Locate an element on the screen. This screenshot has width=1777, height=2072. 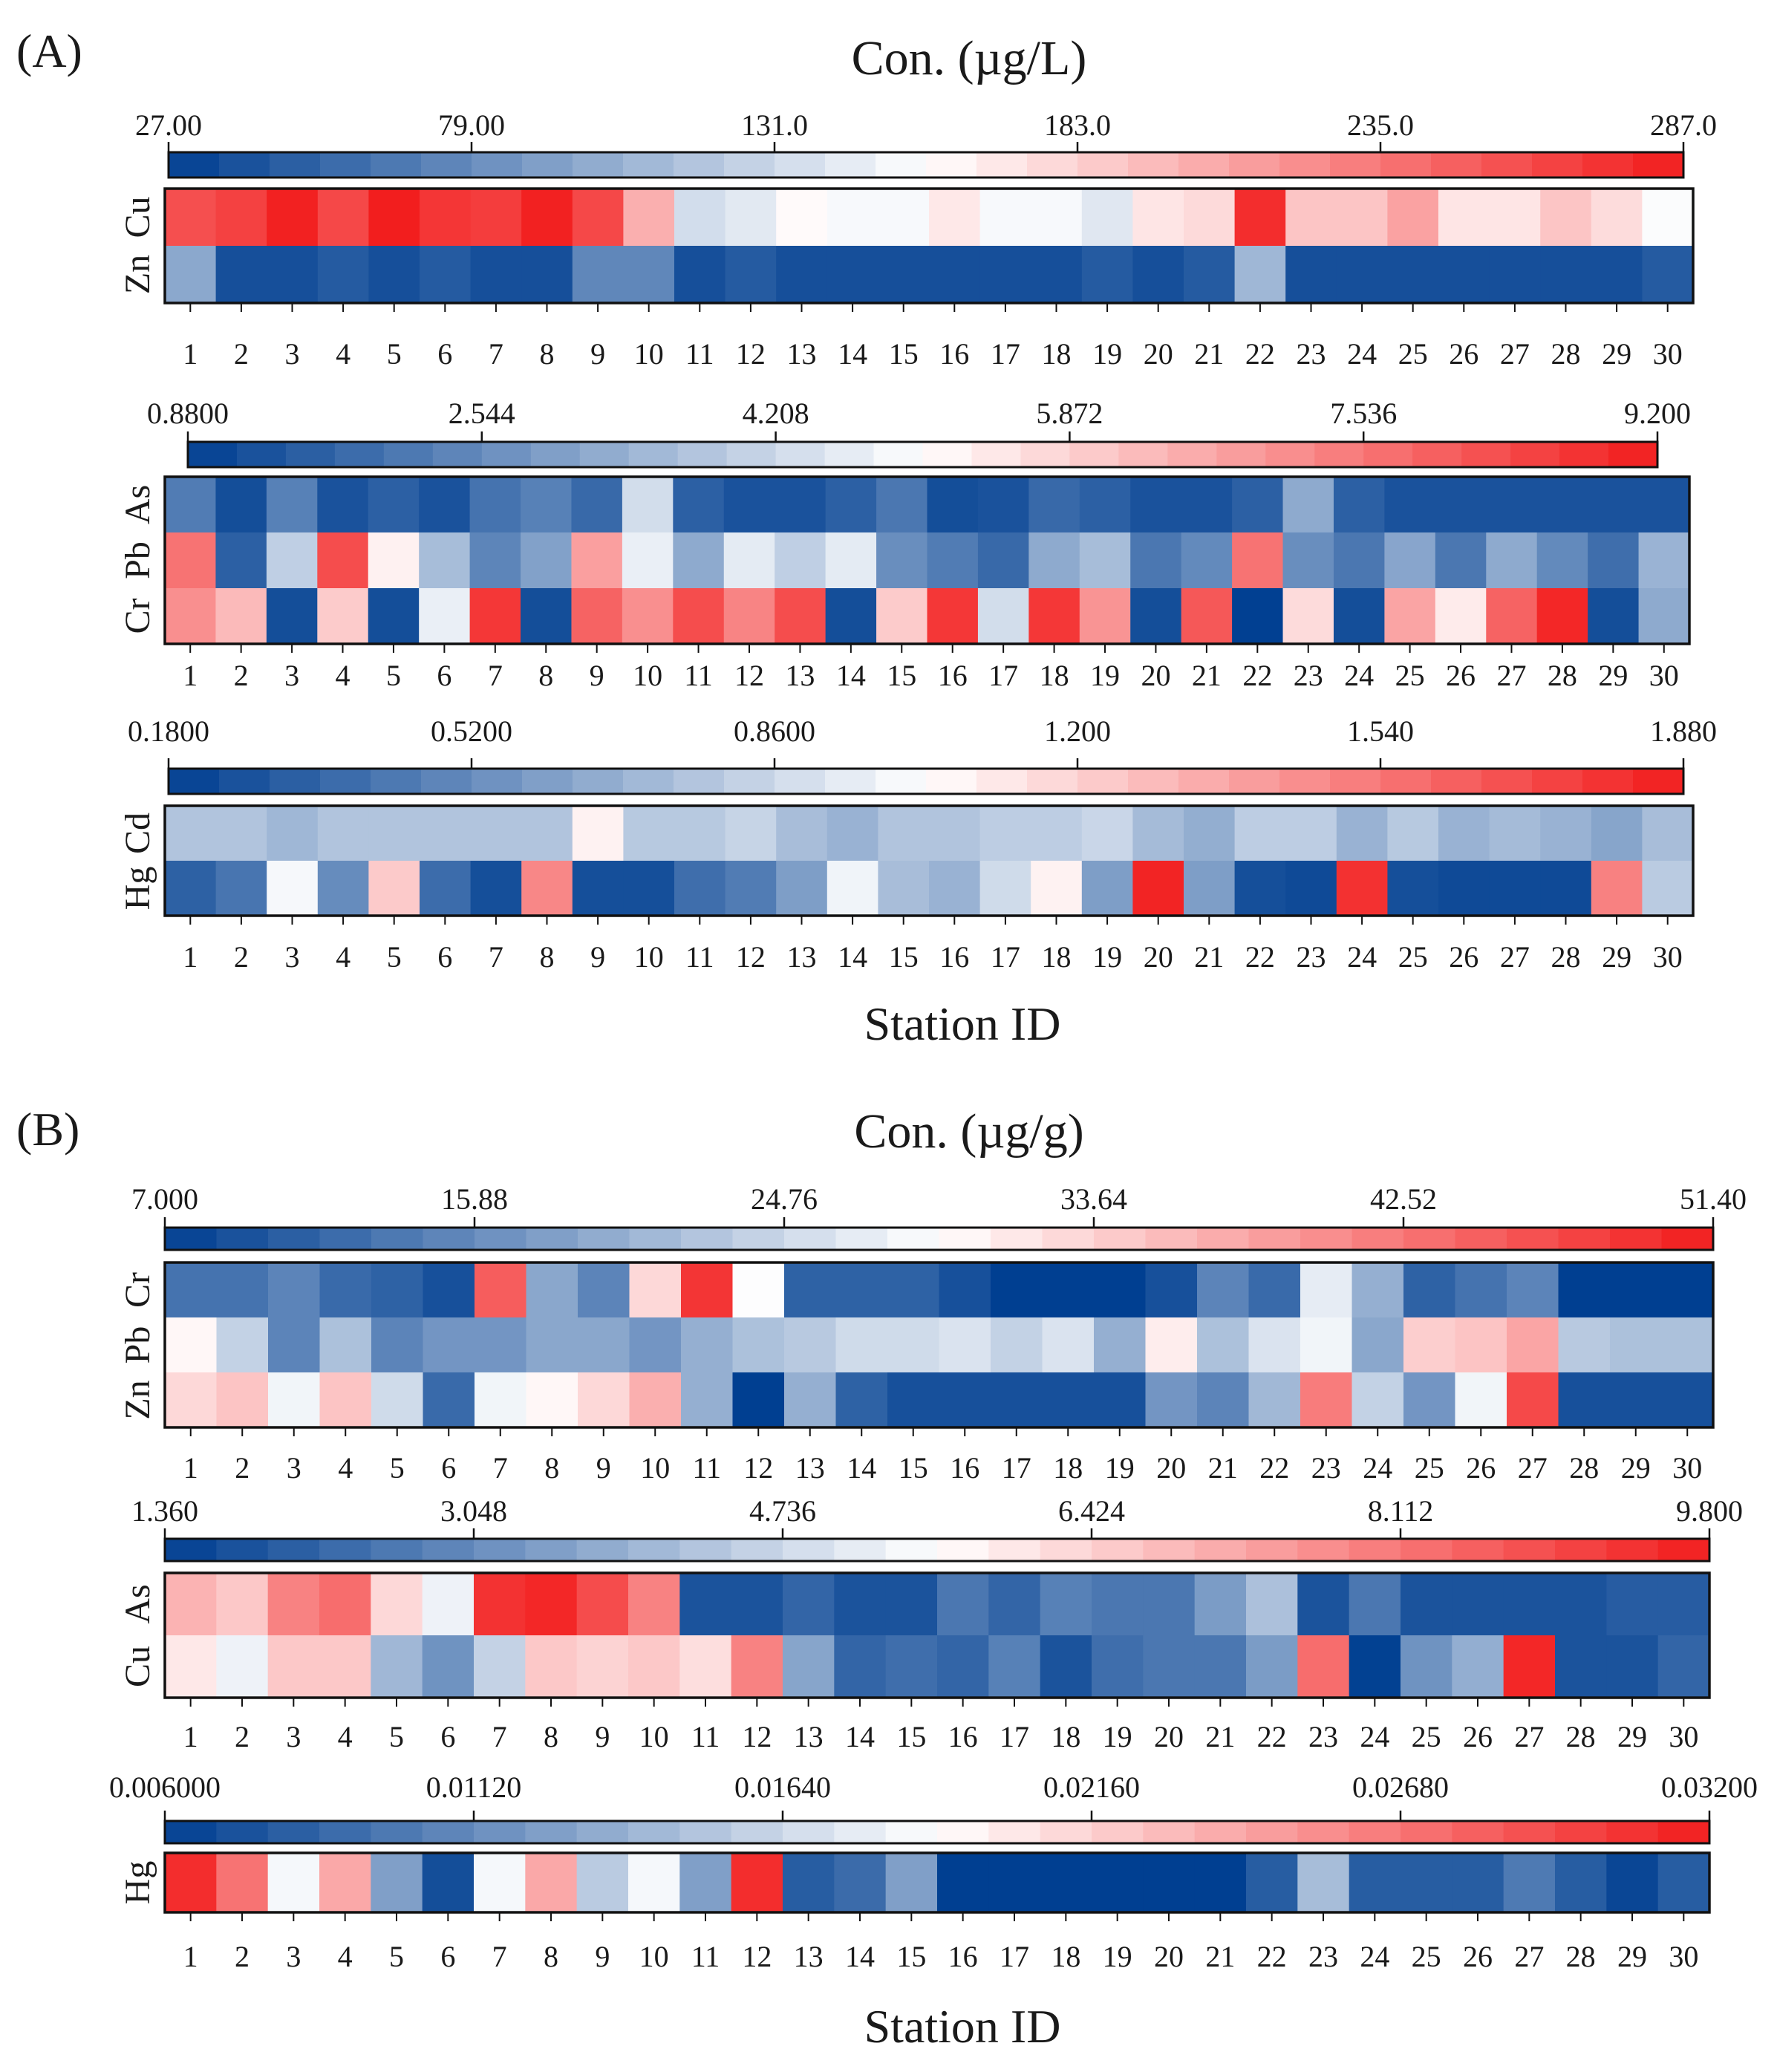
panel-label: (A) is located at coordinates (49, 51).